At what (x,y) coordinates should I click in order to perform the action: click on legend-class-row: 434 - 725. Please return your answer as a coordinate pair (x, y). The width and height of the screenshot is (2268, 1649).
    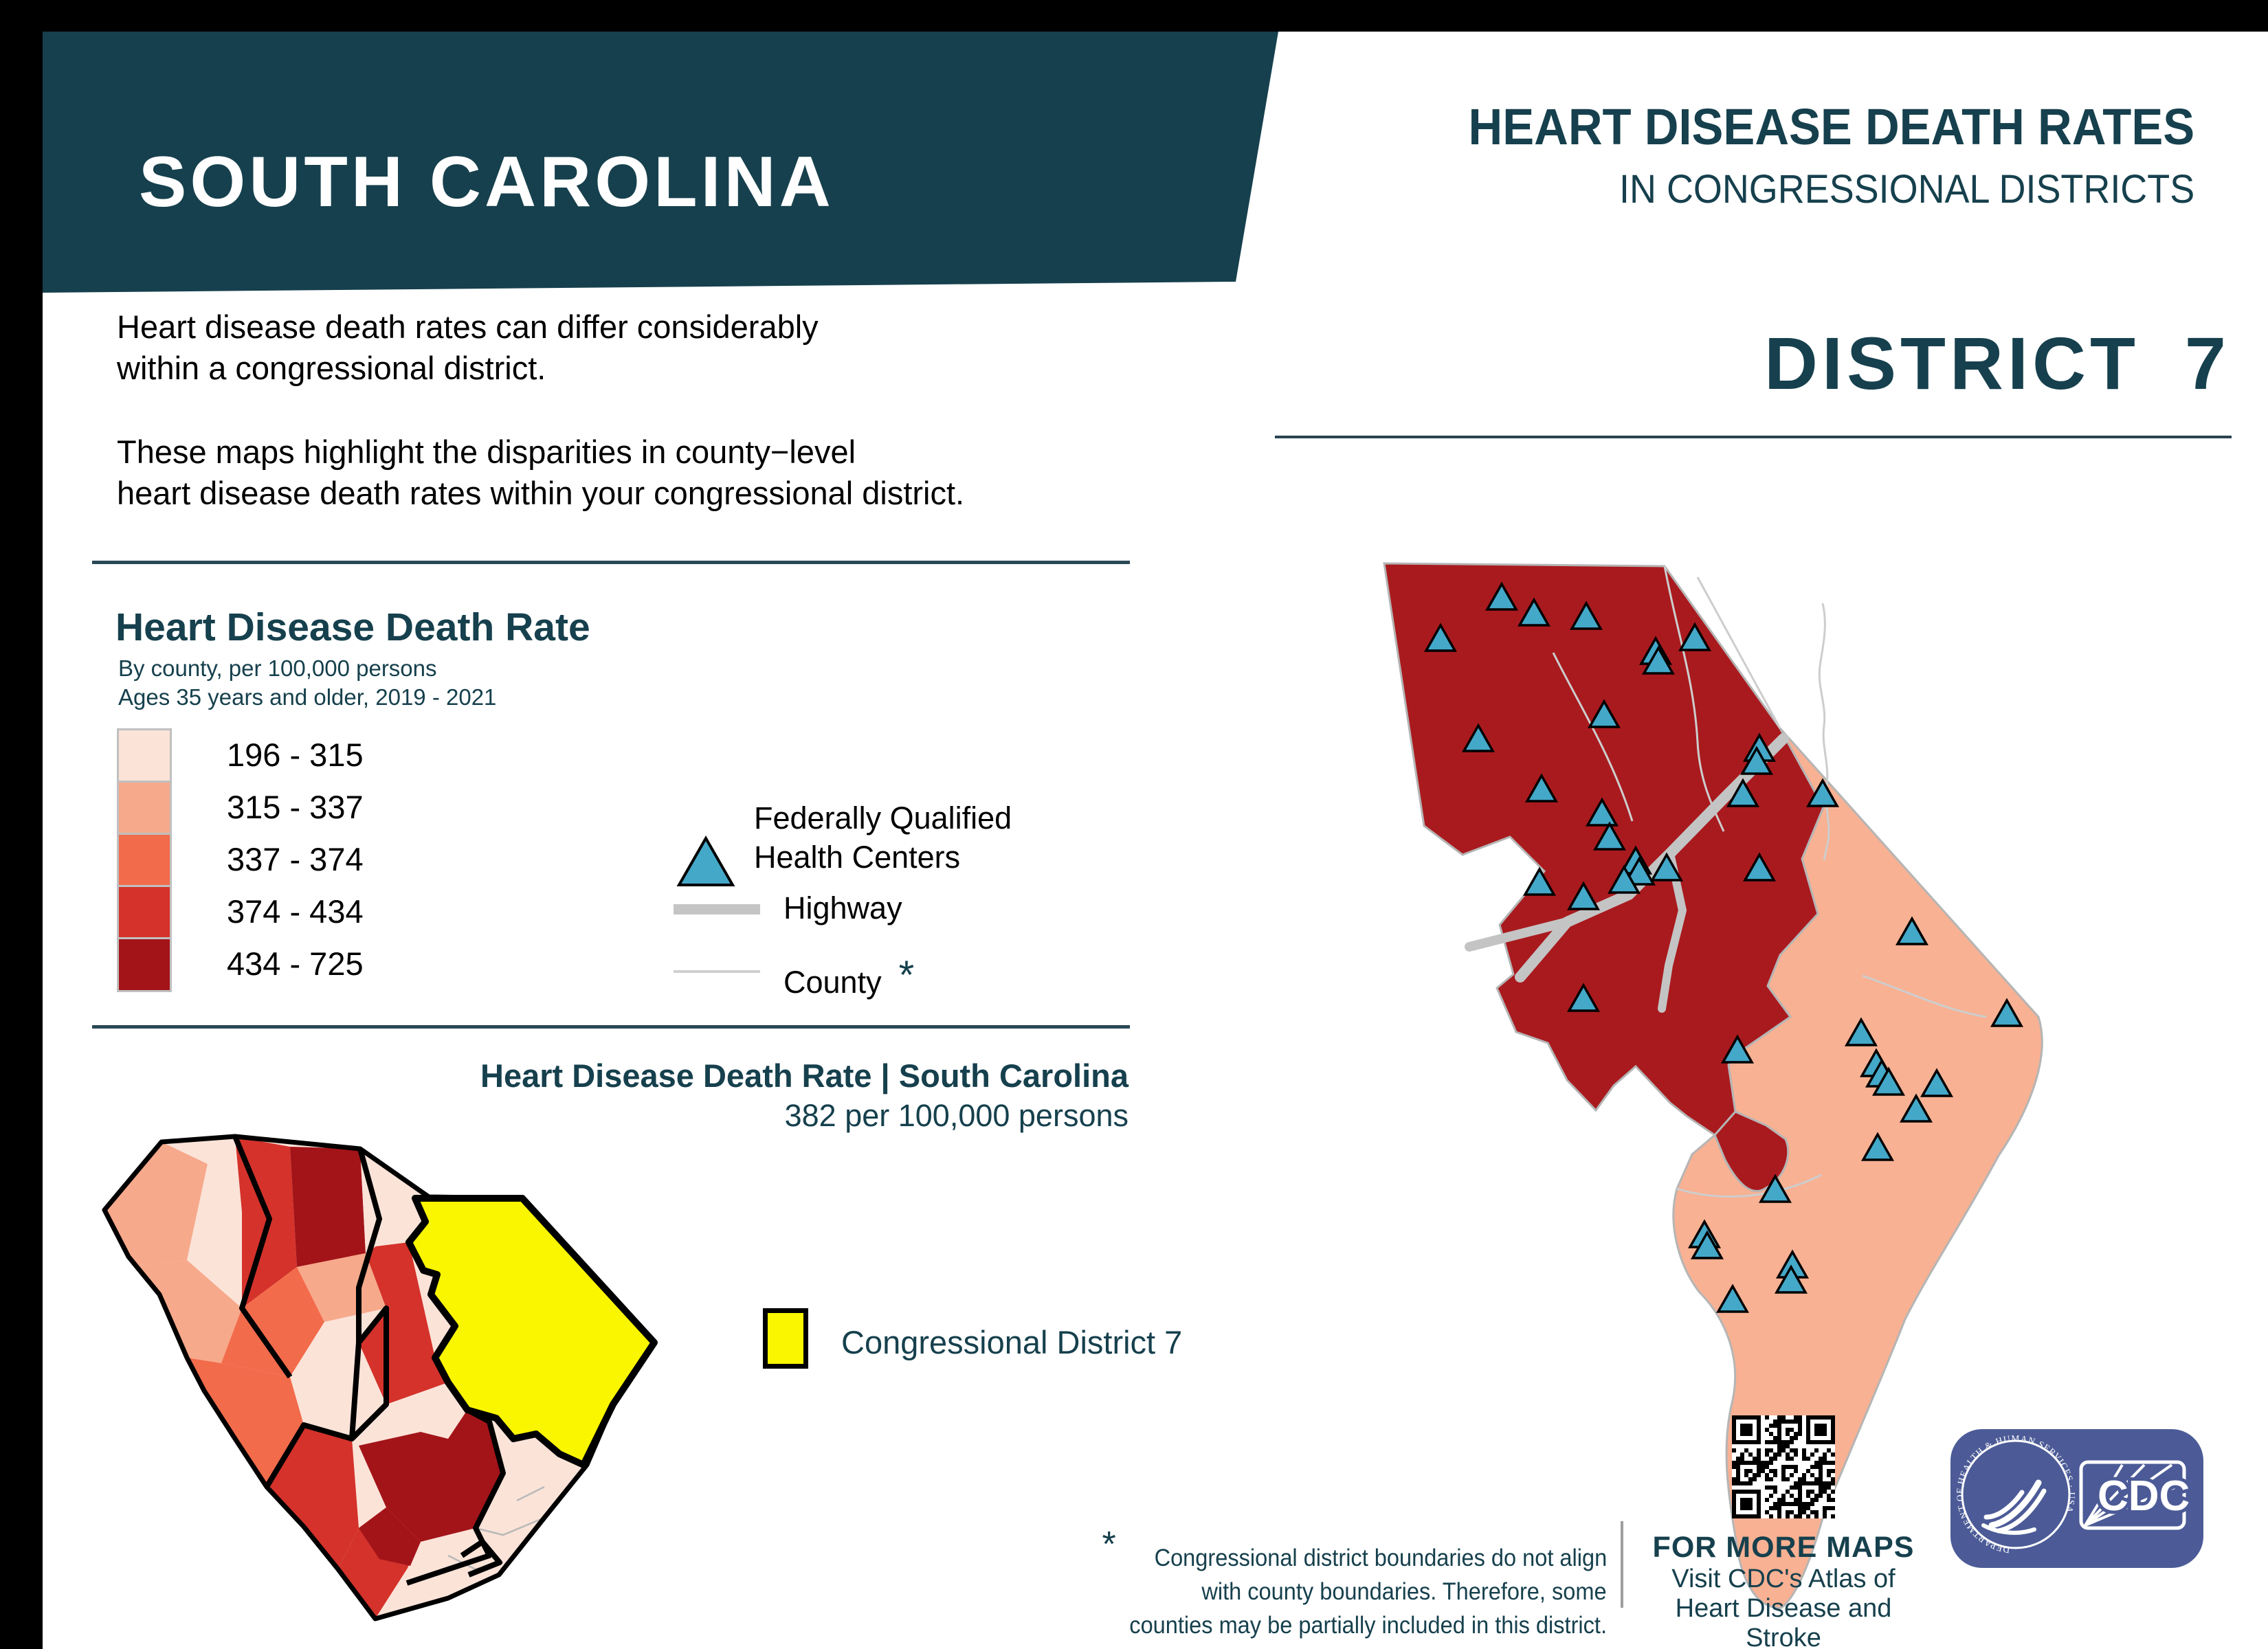
    Looking at the image, I should click on (240, 964).